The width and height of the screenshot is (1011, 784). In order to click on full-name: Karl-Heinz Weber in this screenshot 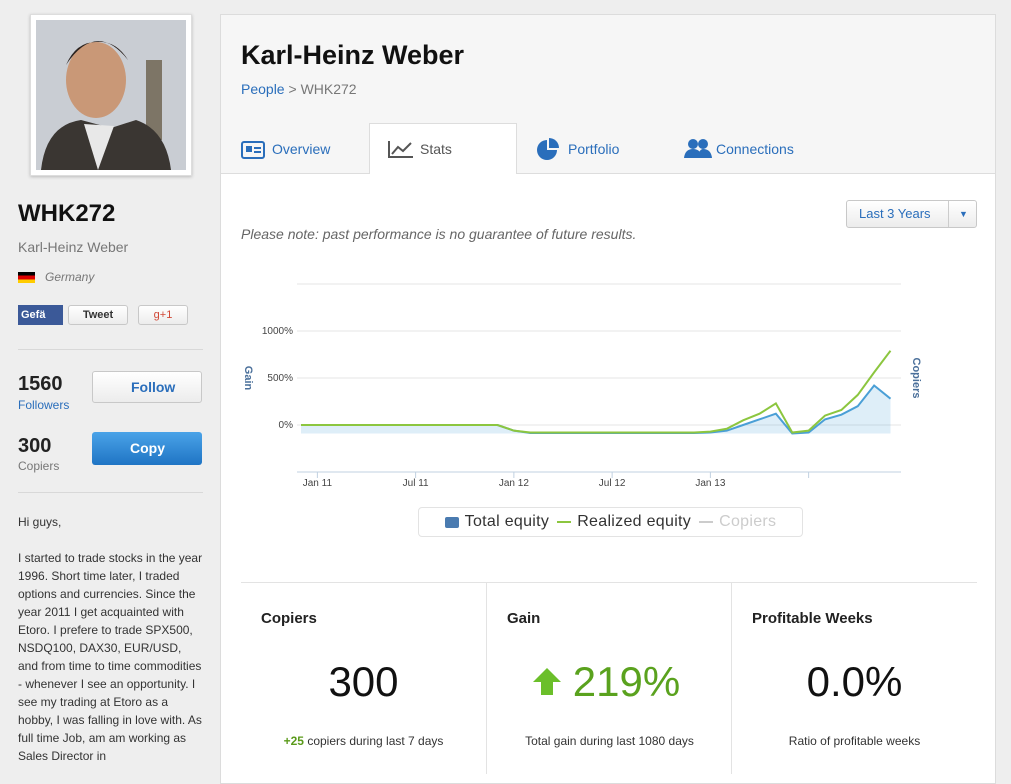, I will do `click(73, 247)`.